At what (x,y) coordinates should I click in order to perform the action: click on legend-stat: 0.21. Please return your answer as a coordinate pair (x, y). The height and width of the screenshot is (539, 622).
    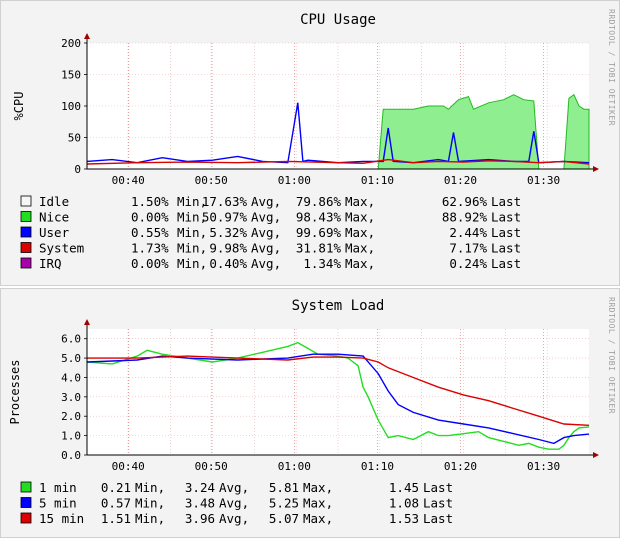
    Looking at the image, I should click on (116, 487).